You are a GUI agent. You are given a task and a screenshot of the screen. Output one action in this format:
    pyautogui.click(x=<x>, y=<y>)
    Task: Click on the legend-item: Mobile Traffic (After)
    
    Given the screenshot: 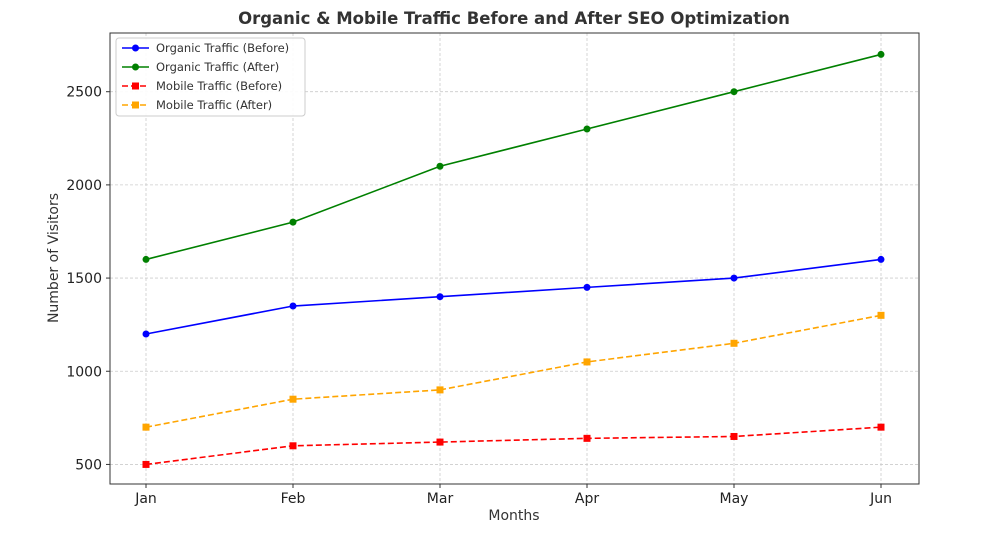 What is the action you would take?
    pyautogui.click(x=197, y=105)
    